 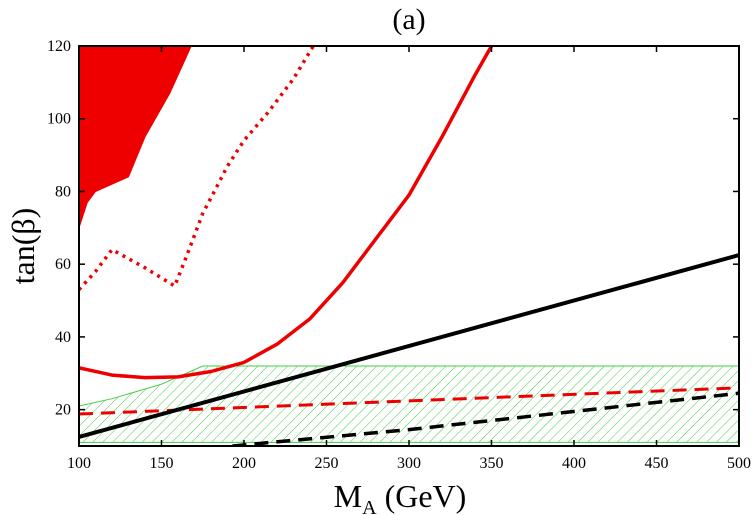 I want to click on y-tick-label: 60, so click(x=63, y=264).